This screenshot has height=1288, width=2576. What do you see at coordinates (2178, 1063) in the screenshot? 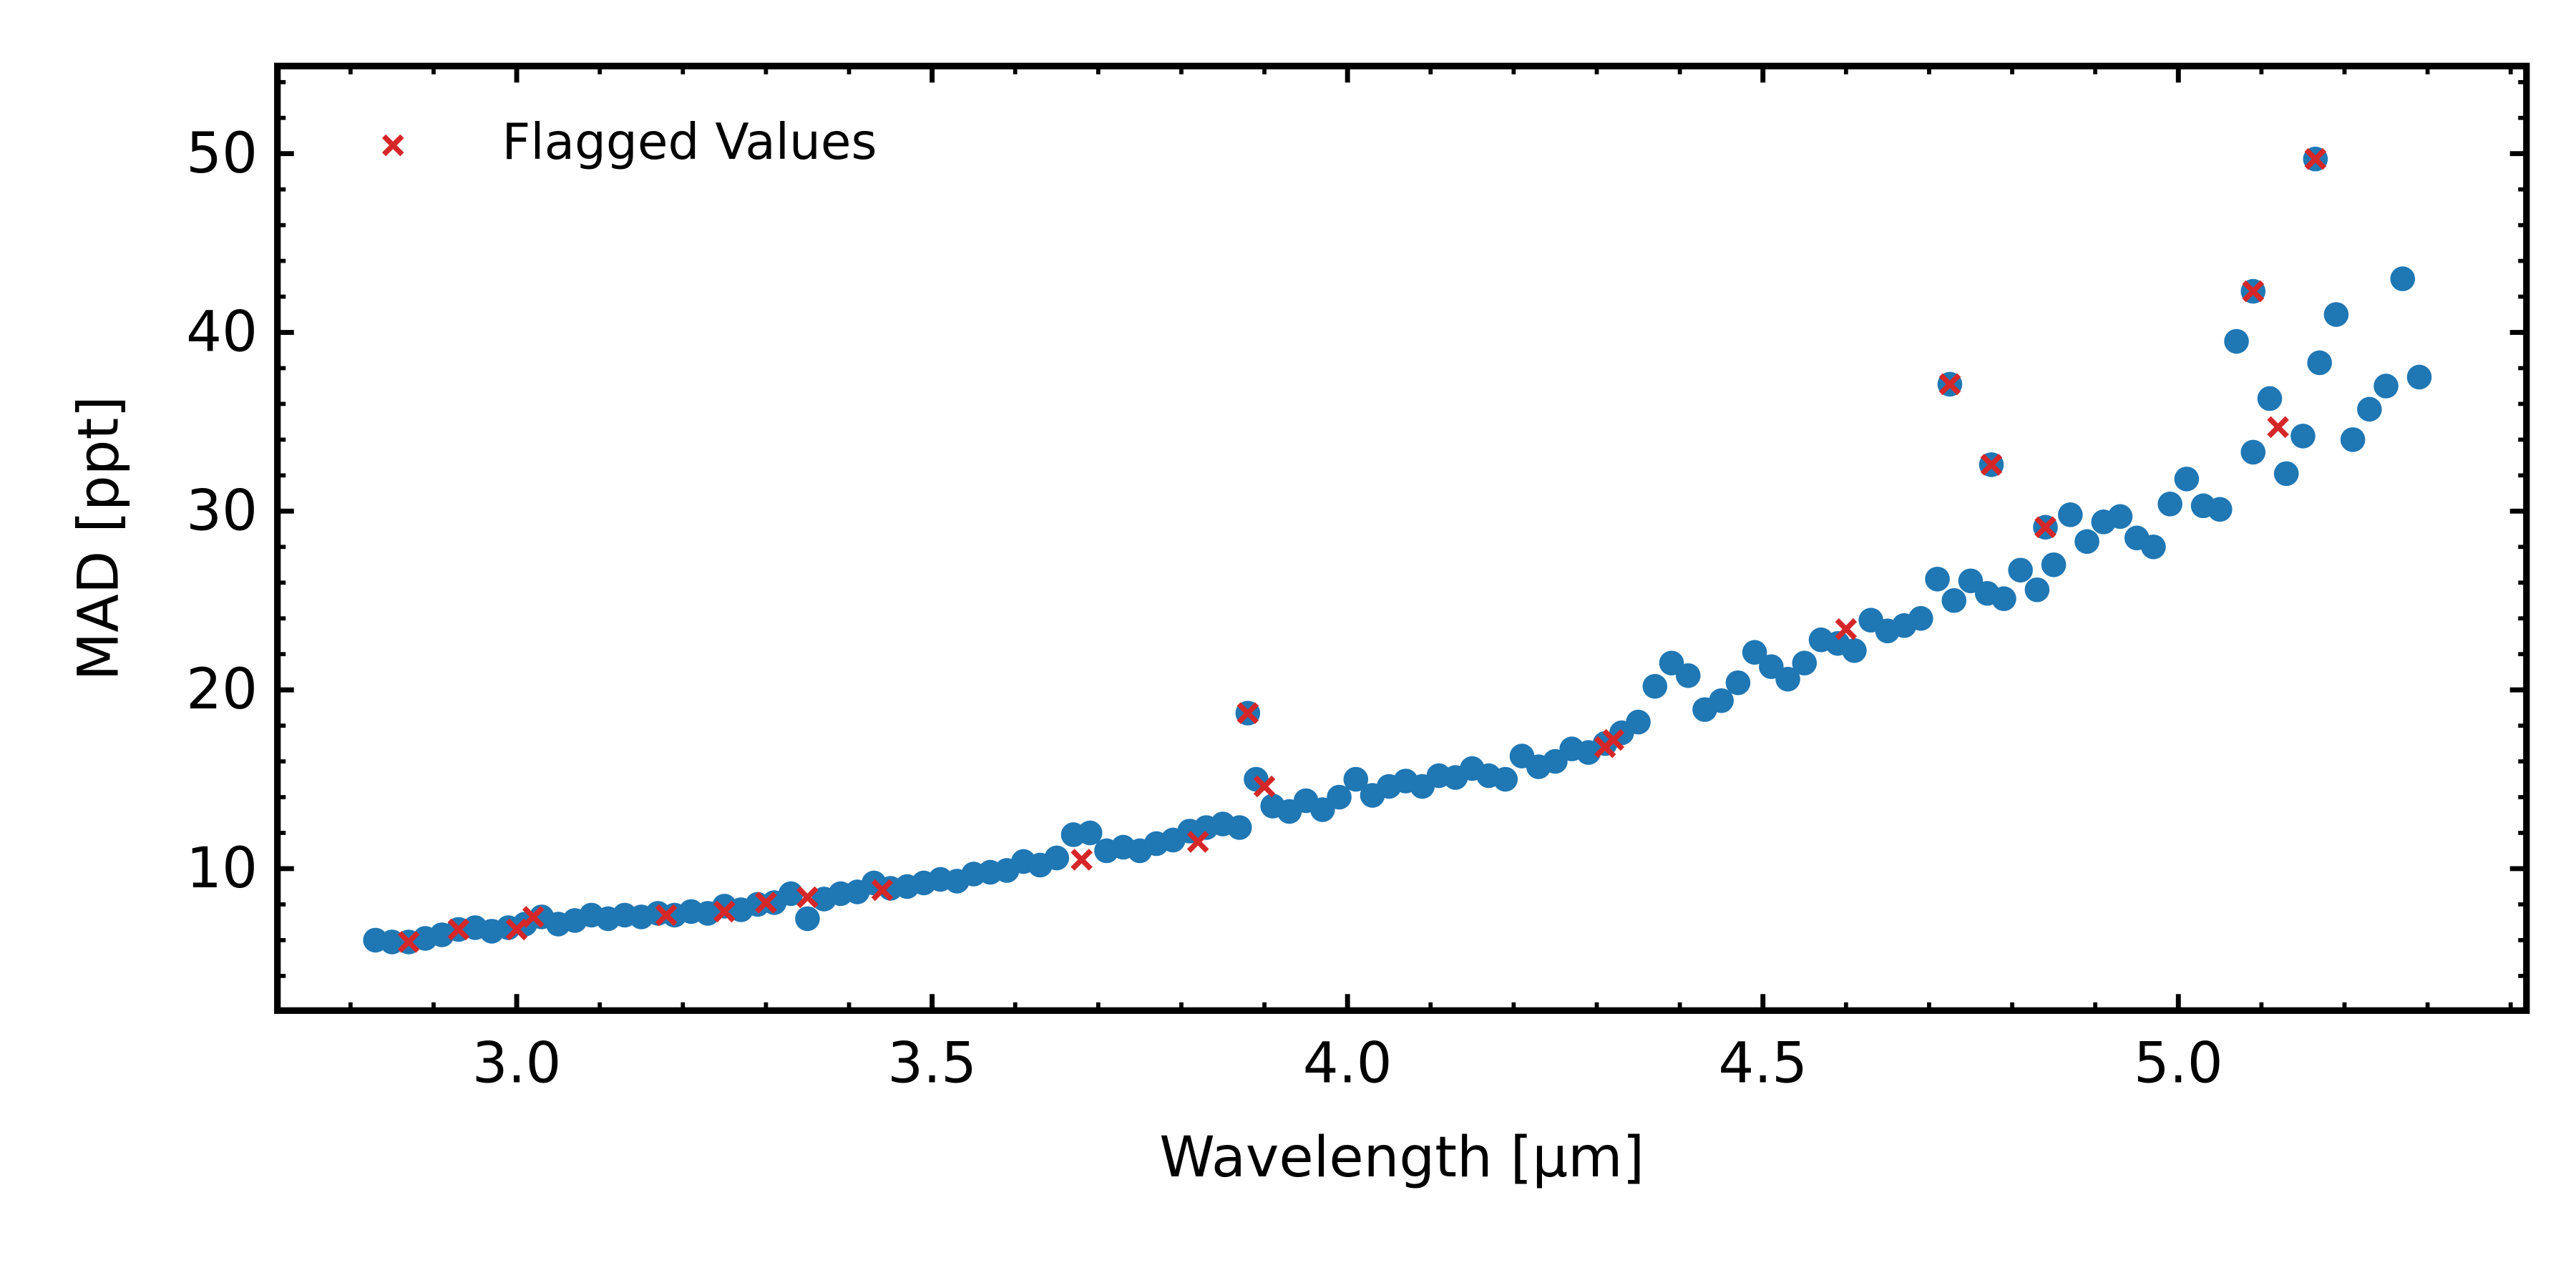
I see `x-tick-label: 5.0` at bounding box center [2178, 1063].